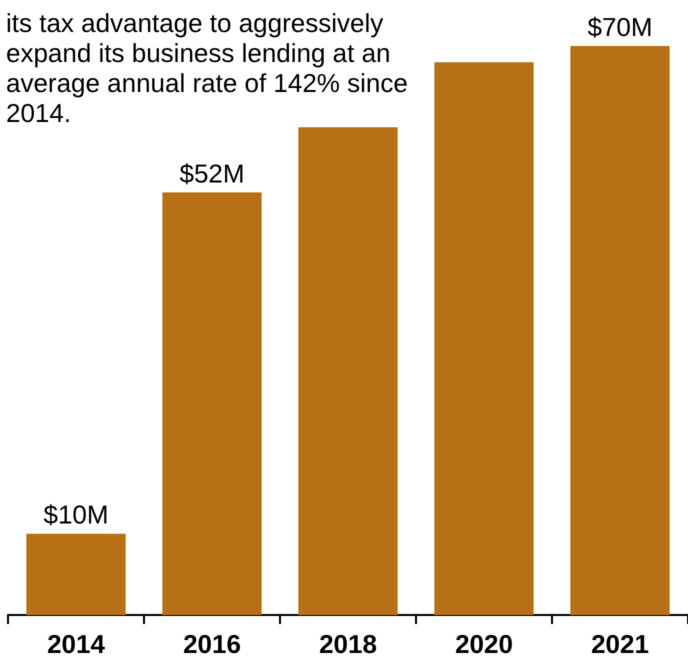 The width and height of the screenshot is (688, 670). What do you see at coordinates (212, 173) in the screenshot?
I see `data-label: $52M` at bounding box center [212, 173].